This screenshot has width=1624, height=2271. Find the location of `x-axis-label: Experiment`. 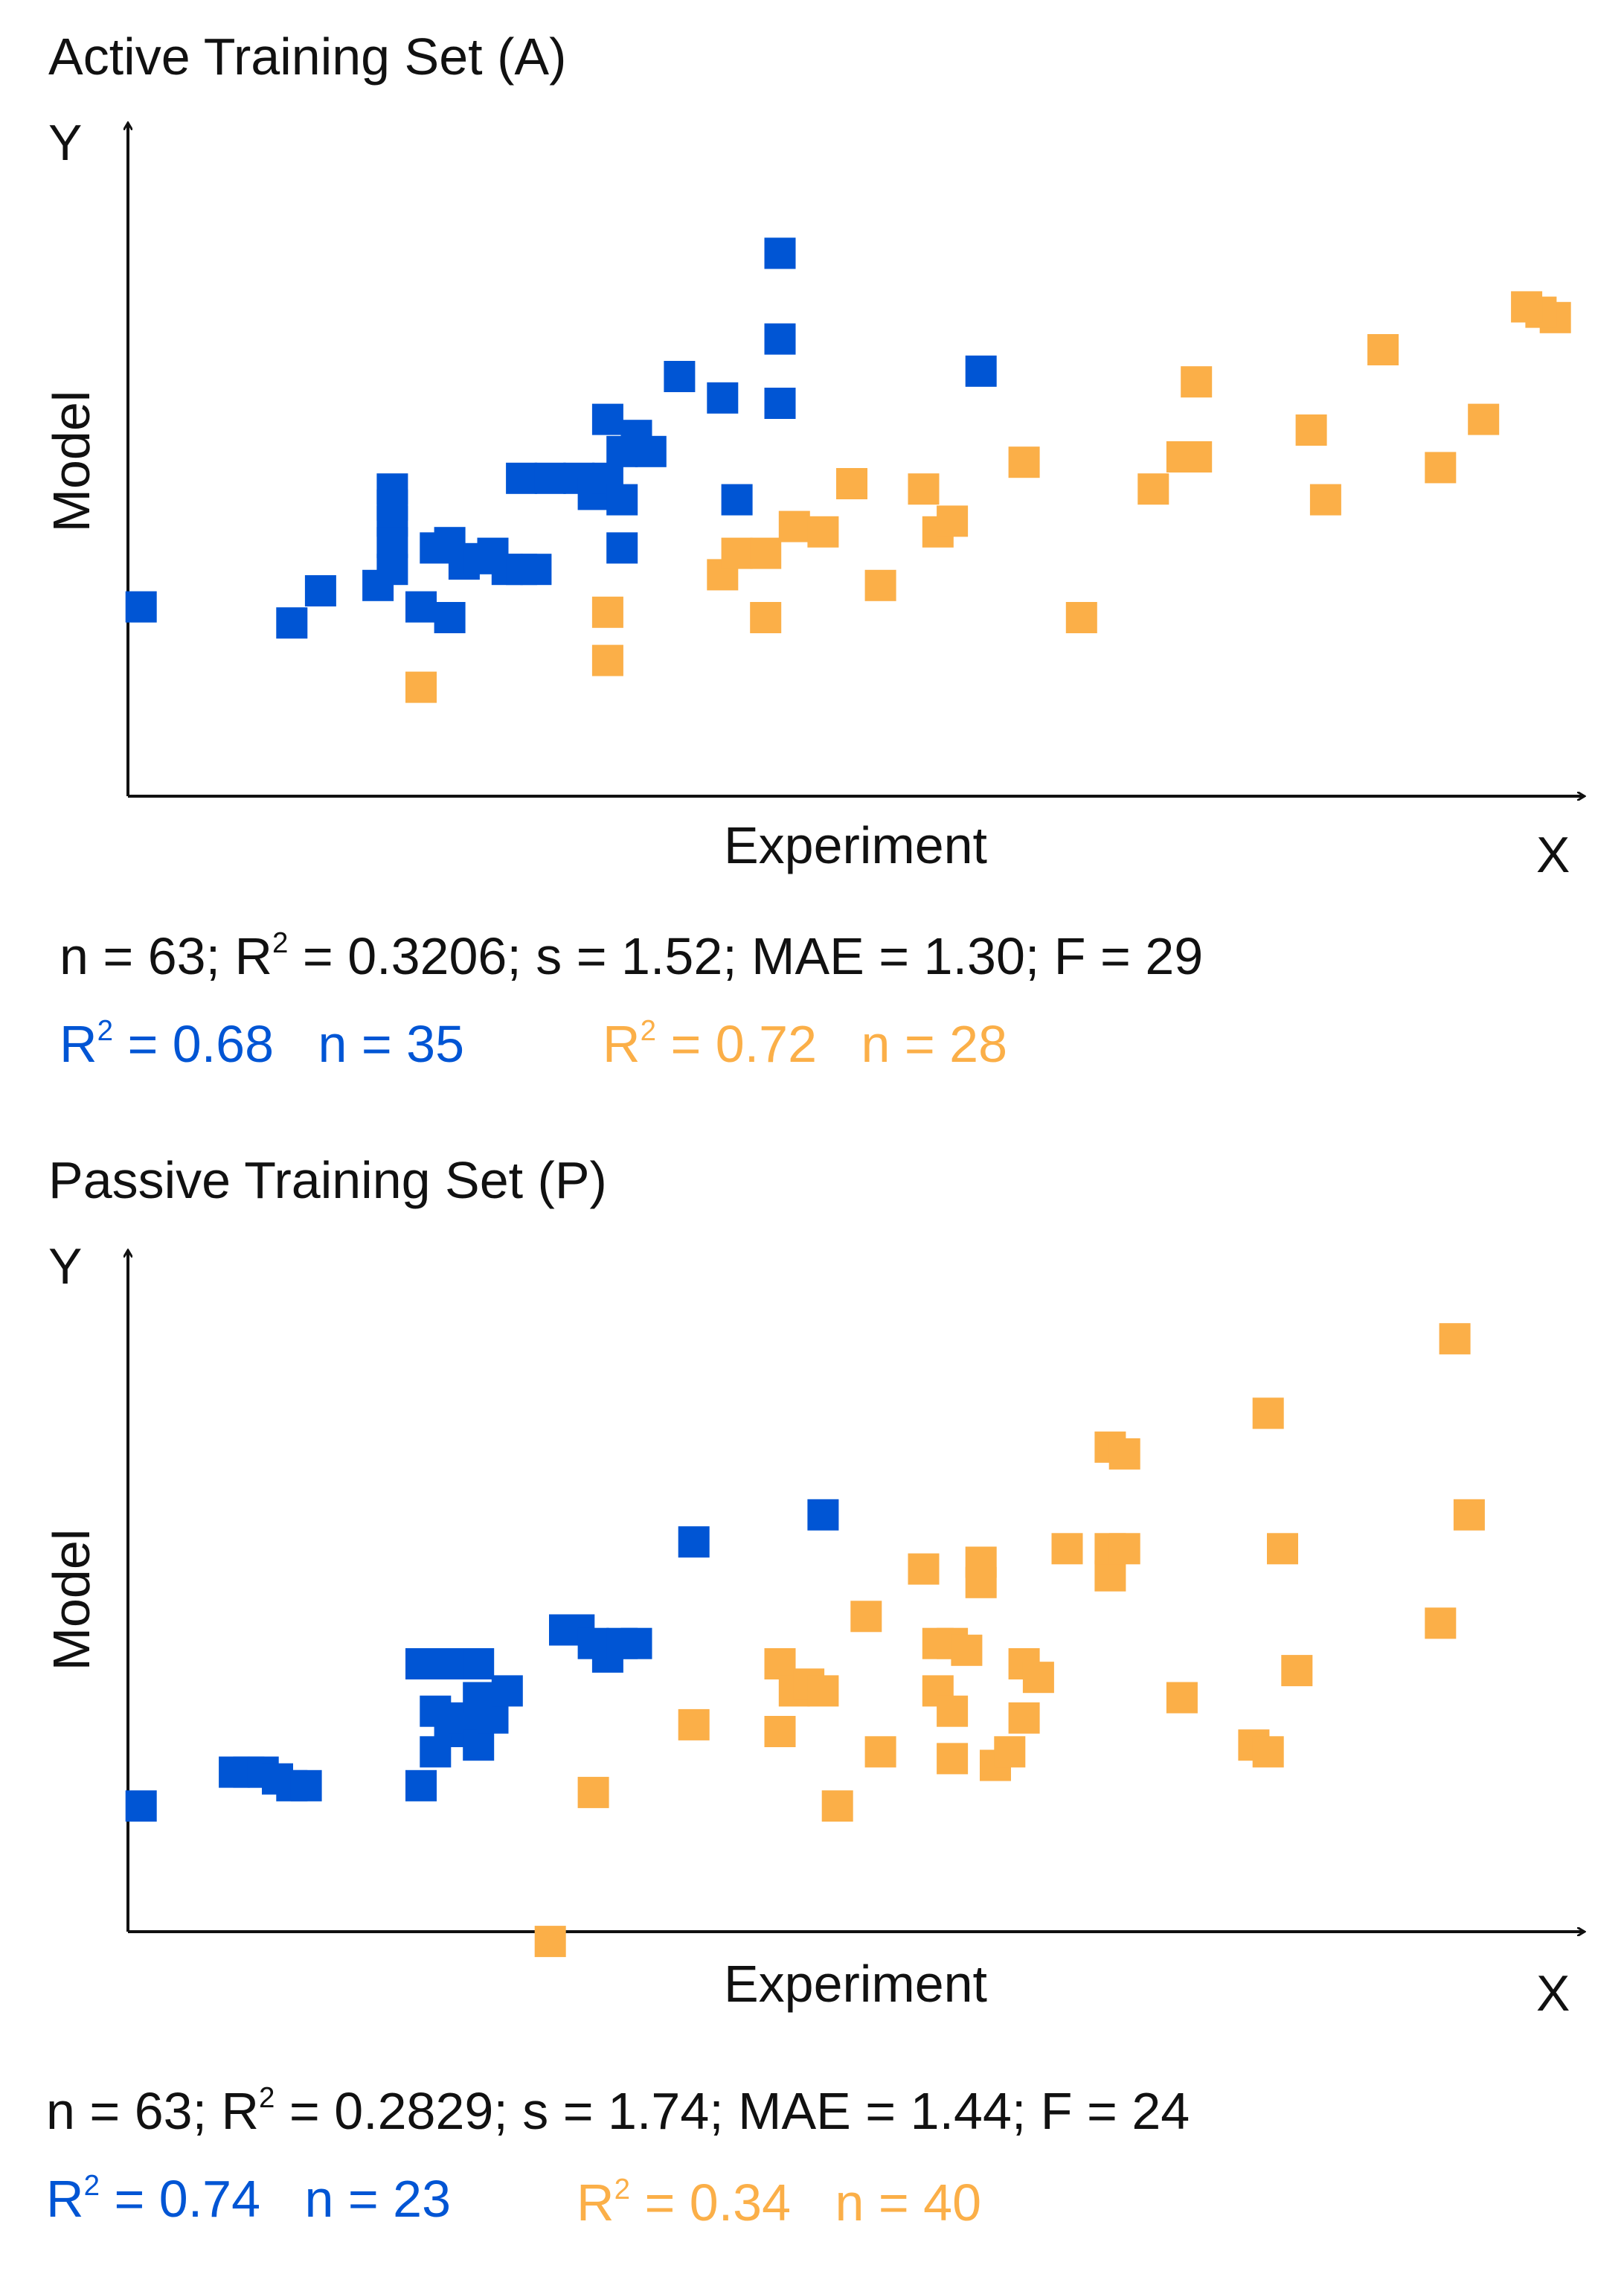

x-axis-label: Experiment is located at coordinates (855, 845).